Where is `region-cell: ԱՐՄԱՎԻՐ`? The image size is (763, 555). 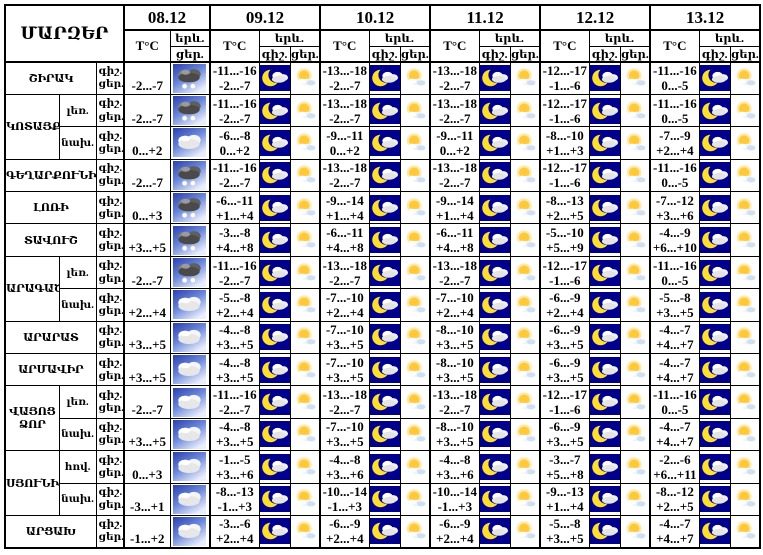
region-cell: ԱՐՄԱՎԻՐ is located at coordinates (50, 370).